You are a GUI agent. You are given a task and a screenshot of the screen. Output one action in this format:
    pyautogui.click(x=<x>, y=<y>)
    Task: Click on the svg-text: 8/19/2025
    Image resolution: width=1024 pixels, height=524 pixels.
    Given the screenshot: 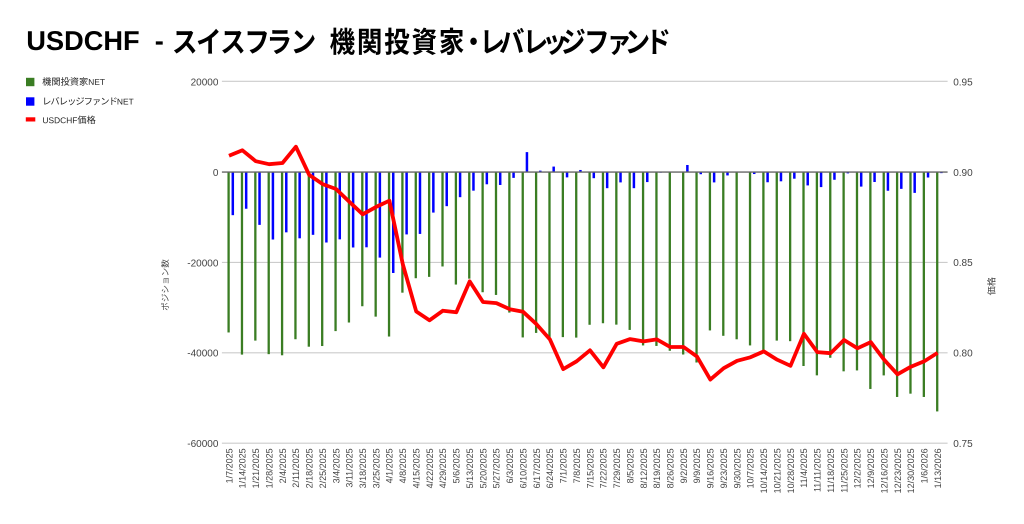 What is the action you would take?
    pyautogui.click(x=657, y=468)
    